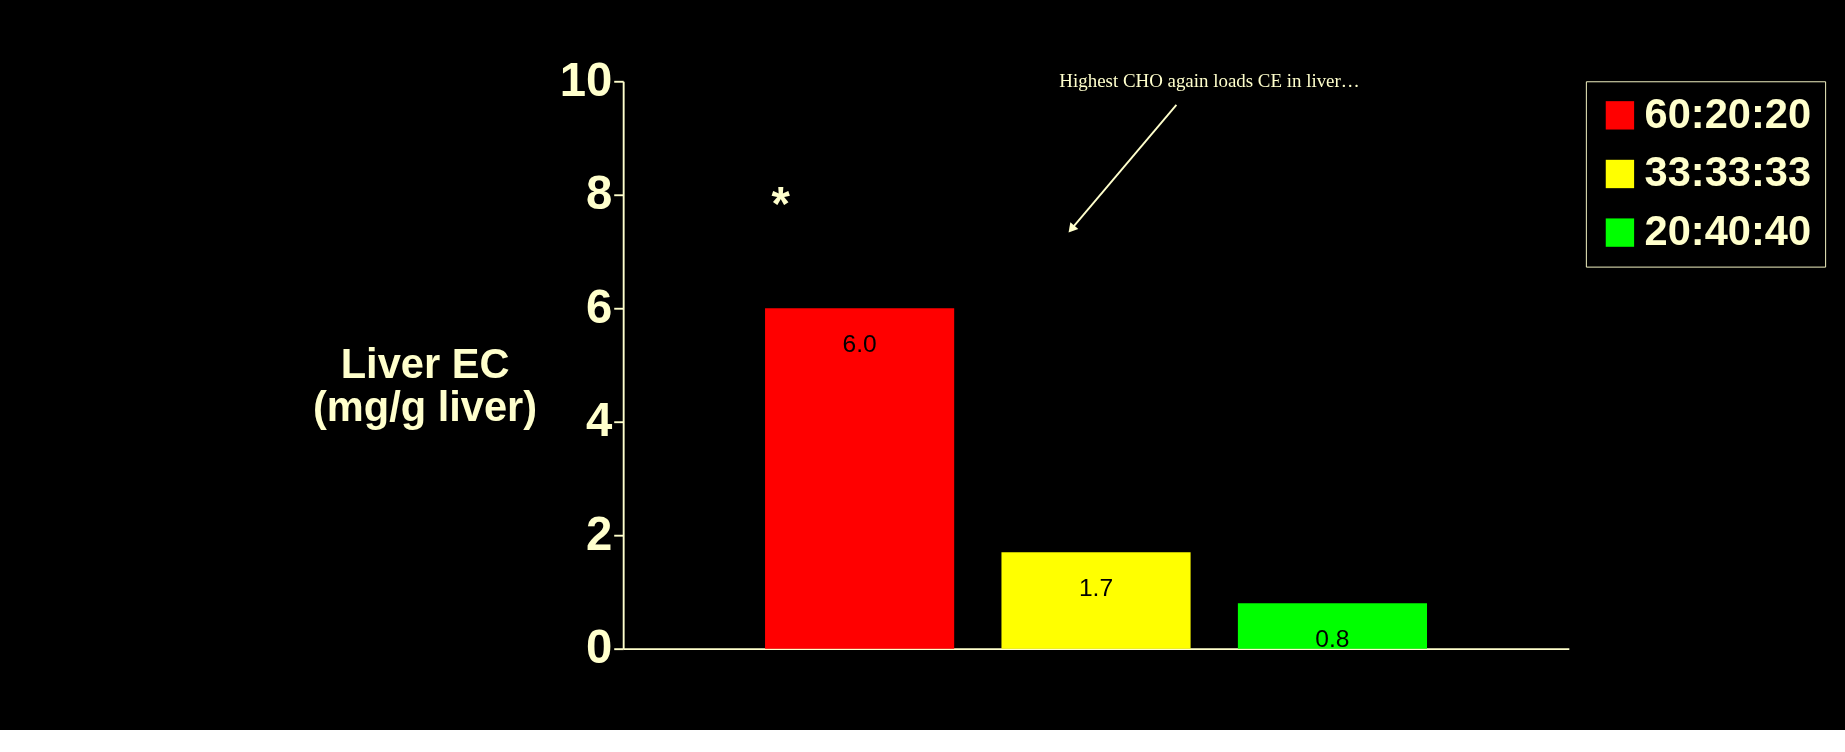 Image resolution: width=1845 pixels, height=752 pixels. Describe the element at coordinates (1332, 638) in the screenshot. I see `data-label: 0.8` at that location.